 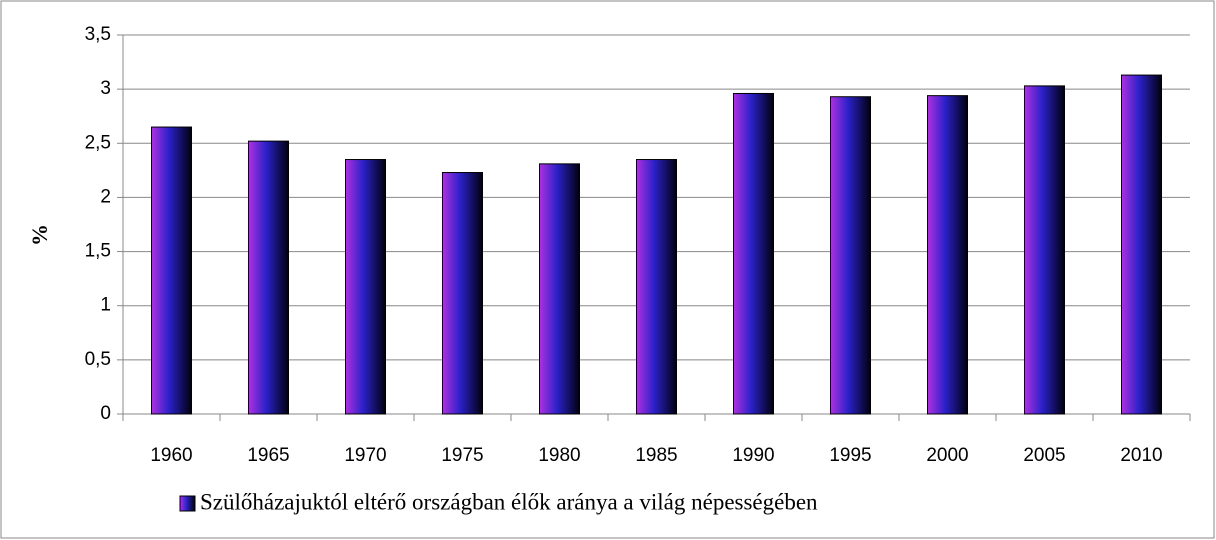 What do you see at coordinates (268, 455) in the screenshot?
I see `x-tick-label: 1965` at bounding box center [268, 455].